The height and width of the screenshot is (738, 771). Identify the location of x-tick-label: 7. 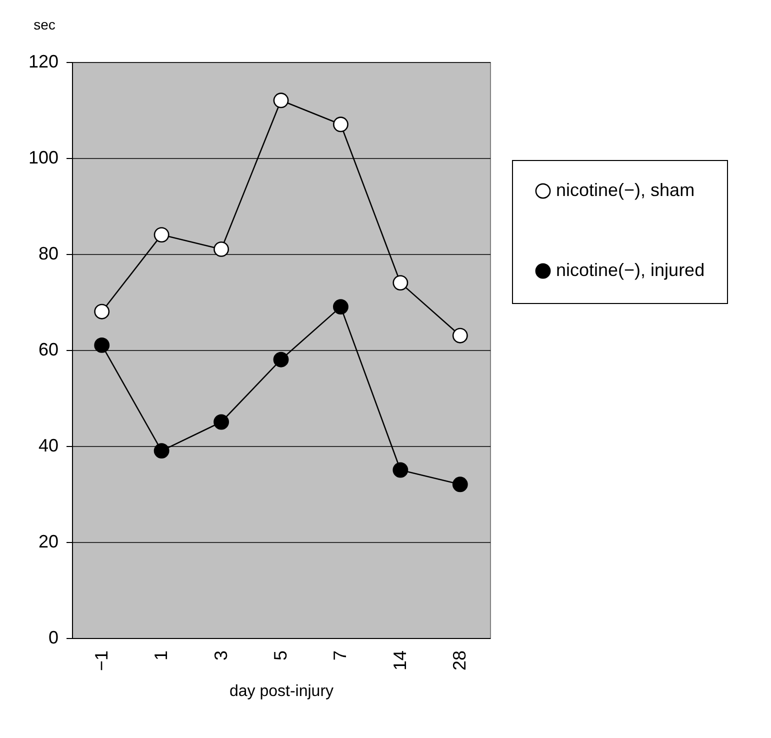
(340, 655).